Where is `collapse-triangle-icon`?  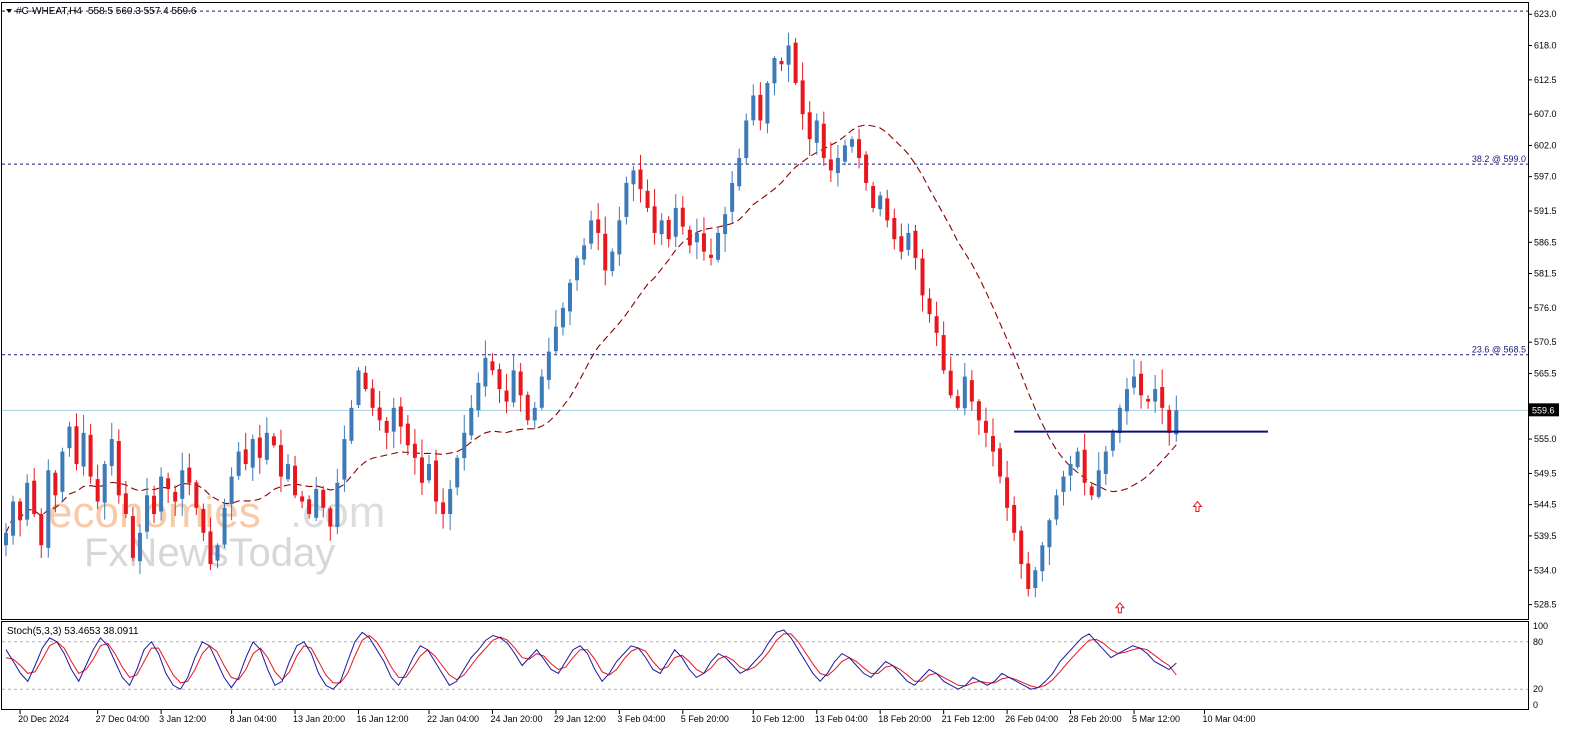
collapse-triangle-icon is located at coordinates (9, 11).